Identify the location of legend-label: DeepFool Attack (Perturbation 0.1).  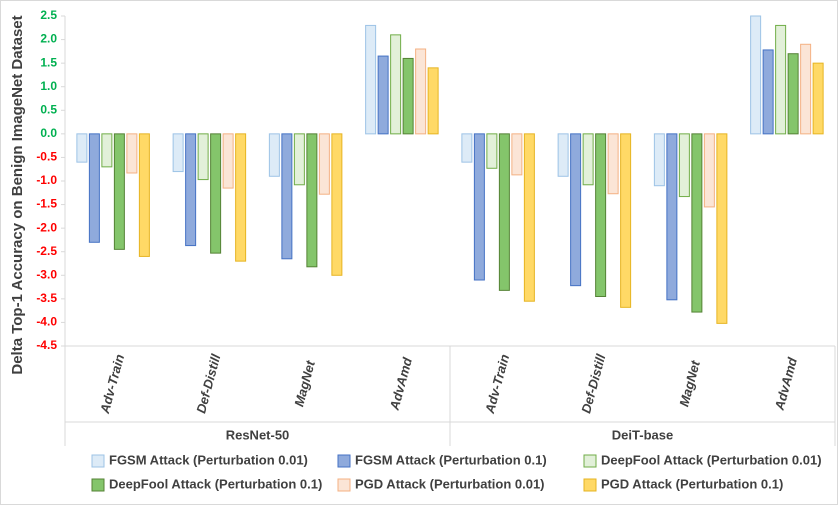
(215, 483).